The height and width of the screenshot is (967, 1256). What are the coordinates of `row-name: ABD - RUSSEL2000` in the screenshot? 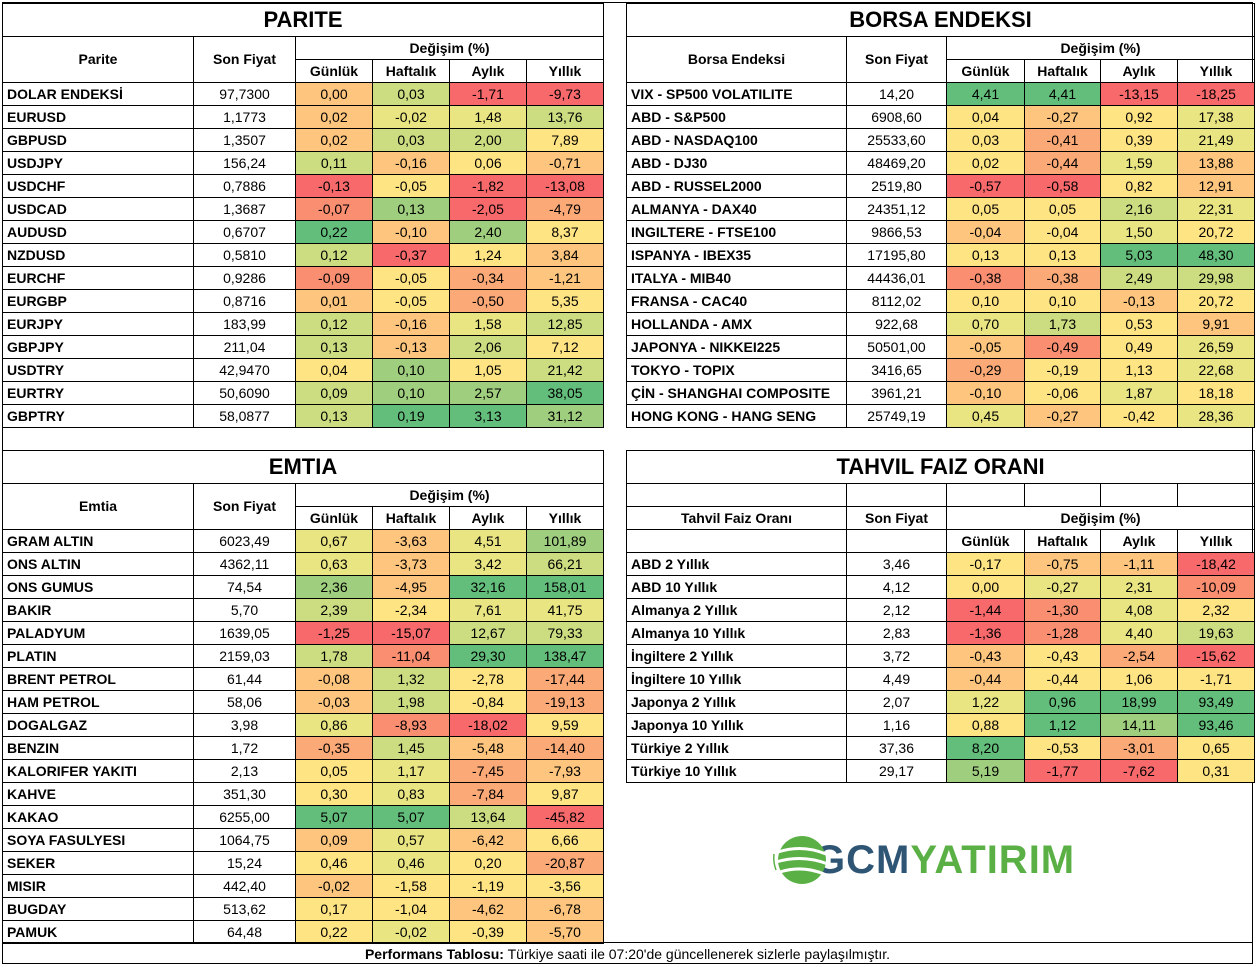 It's located at (736, 186).